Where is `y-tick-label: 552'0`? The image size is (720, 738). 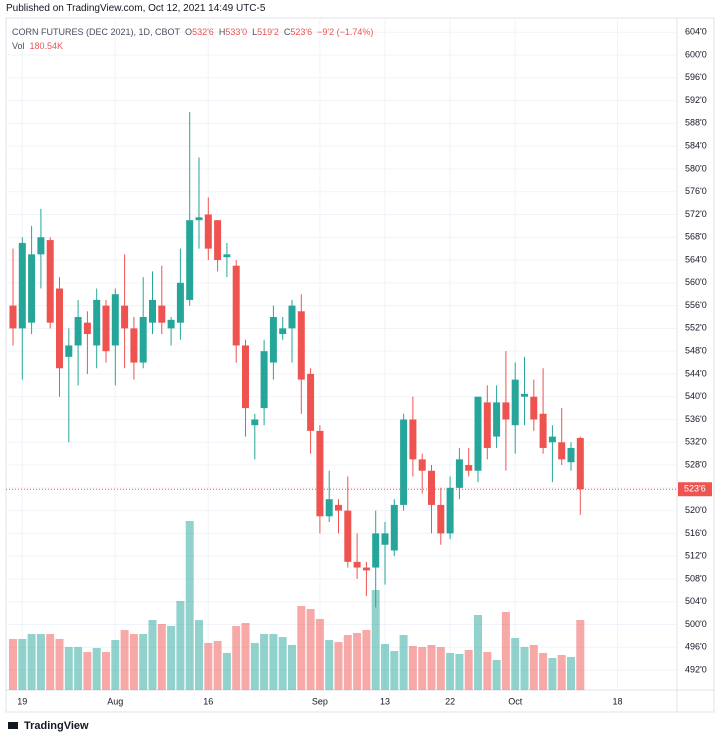
y-tick-label: 552'0 is located at coordinates (696, 328).